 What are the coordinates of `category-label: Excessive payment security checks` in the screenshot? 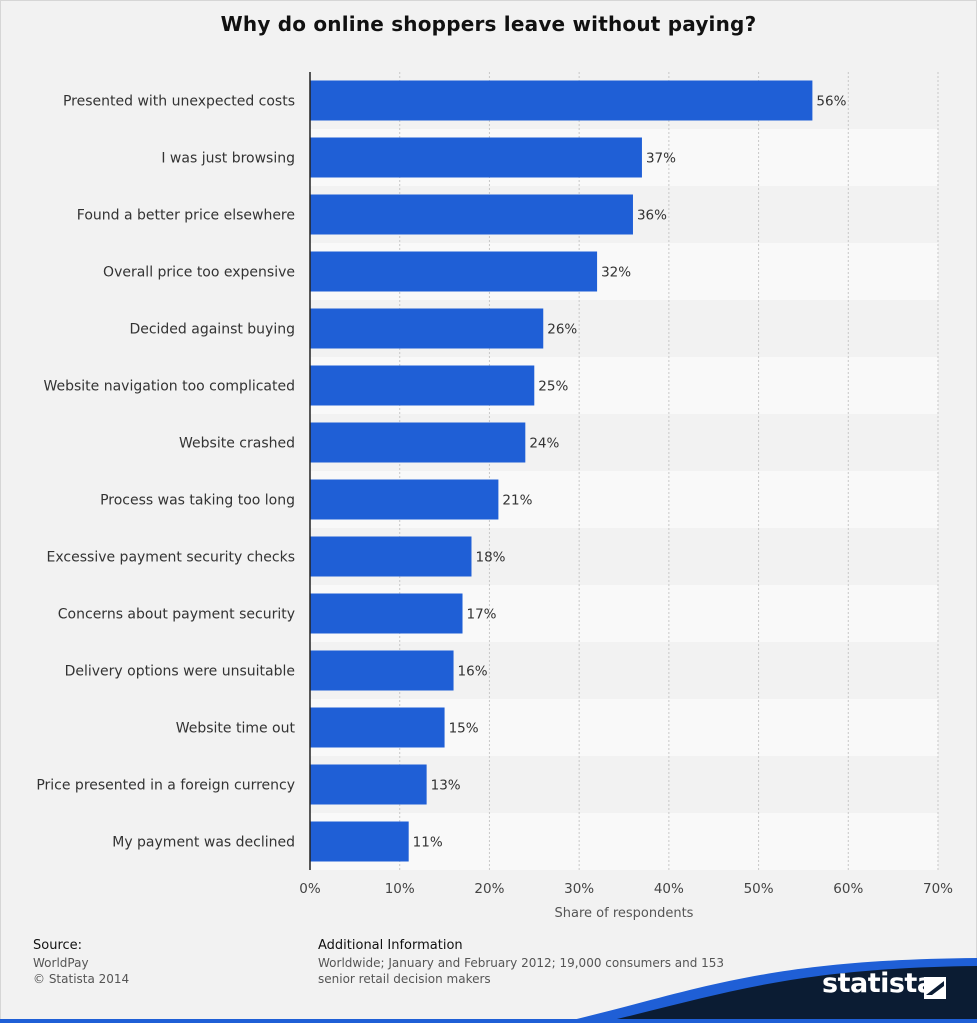 It's located at (171, 558).